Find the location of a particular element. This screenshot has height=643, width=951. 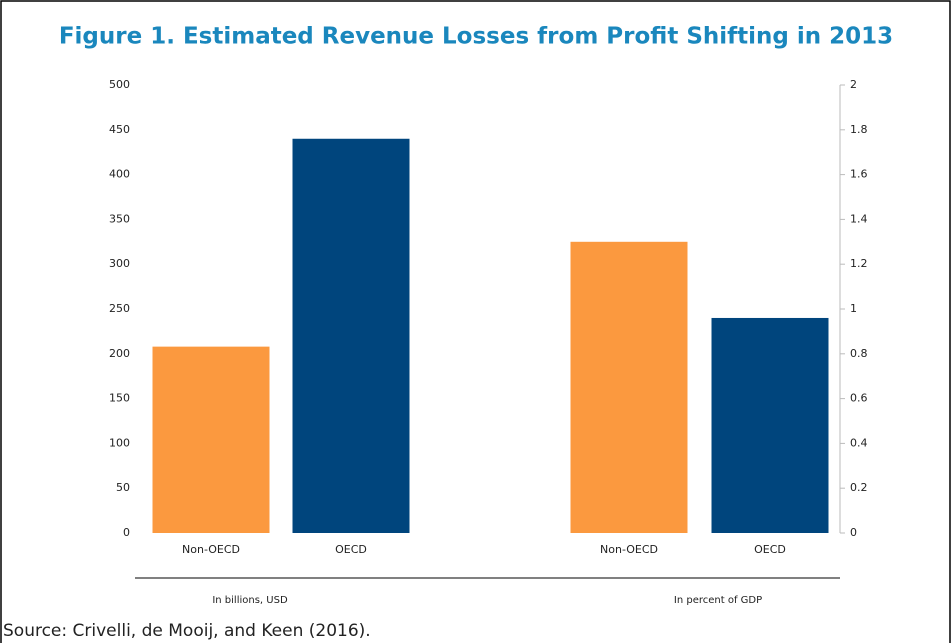

y2-tick-label: 0.6 is located at coordinates (859, 398).